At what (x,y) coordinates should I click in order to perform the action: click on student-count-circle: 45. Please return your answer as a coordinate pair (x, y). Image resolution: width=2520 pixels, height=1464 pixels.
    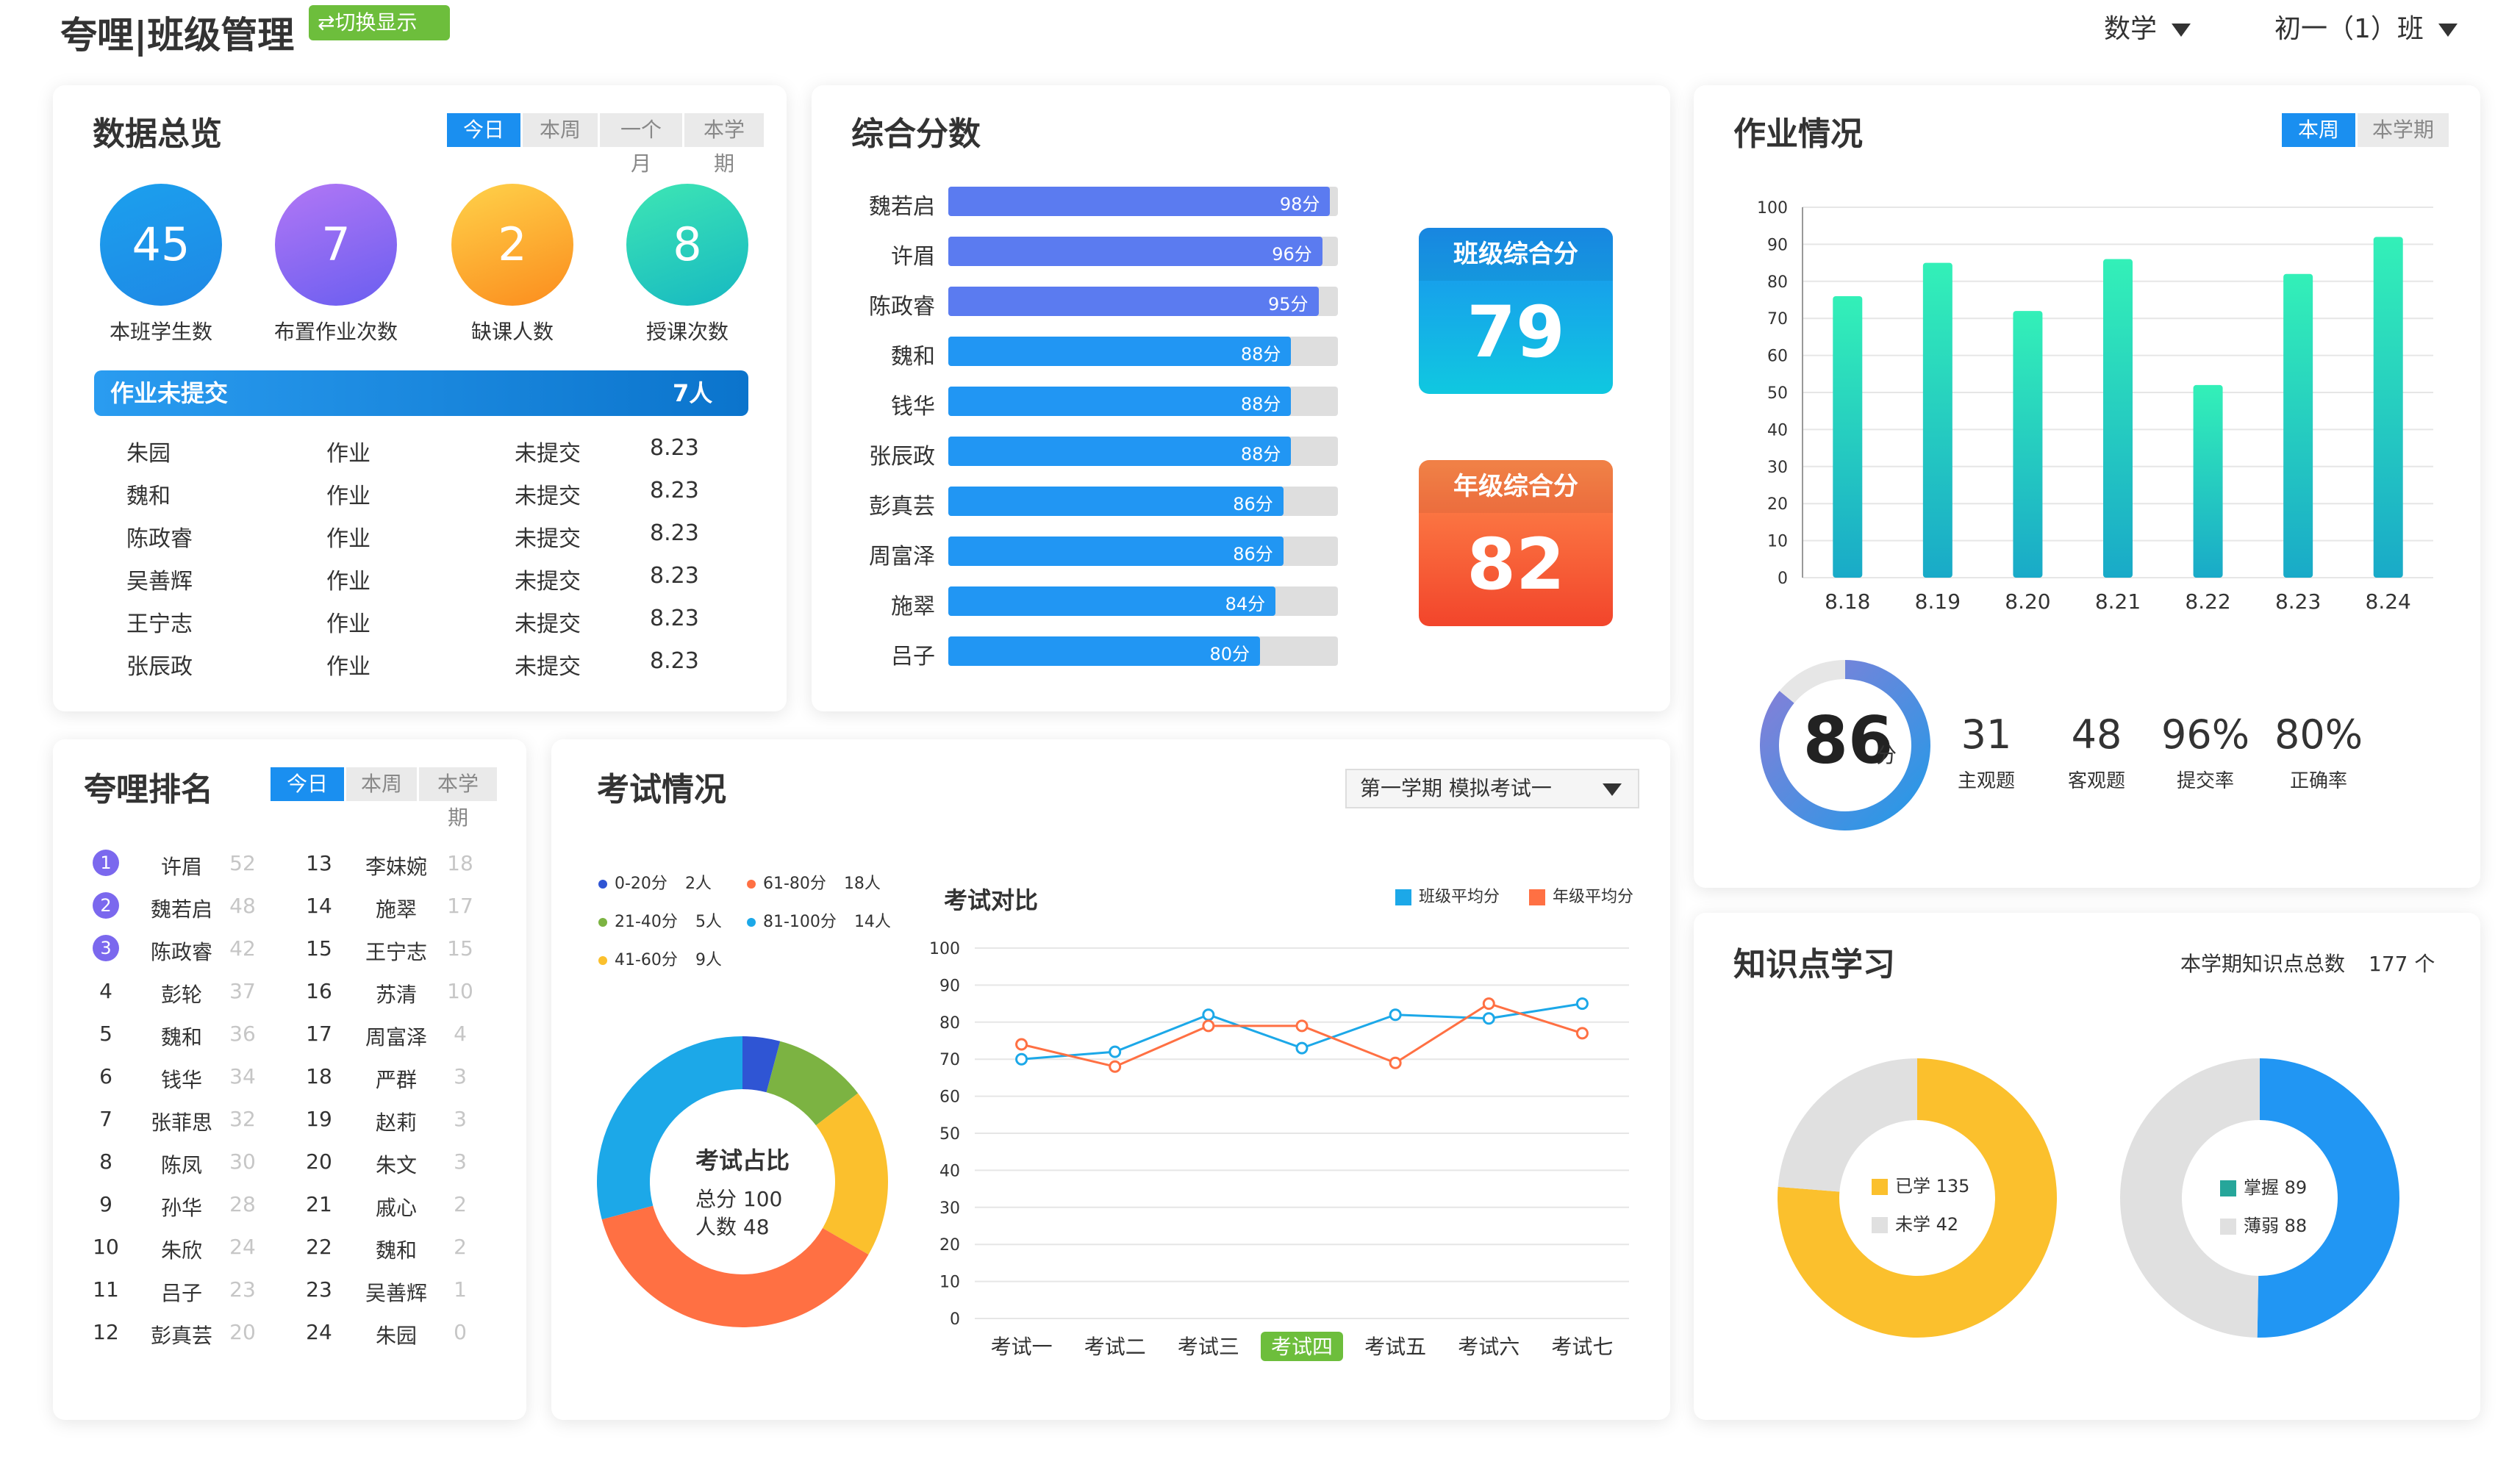
    Looking at the image, I should click on (161, 245).